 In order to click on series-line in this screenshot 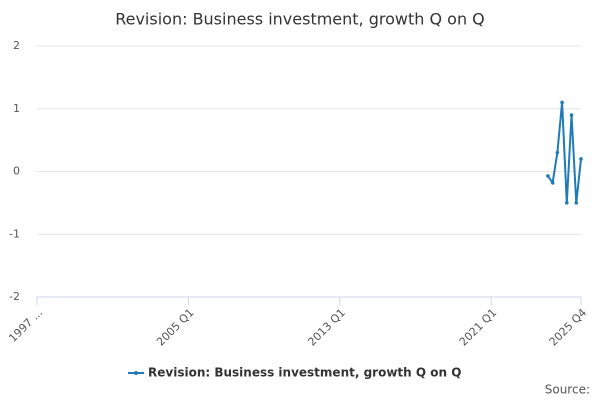, I will do `click(564, 152)`.